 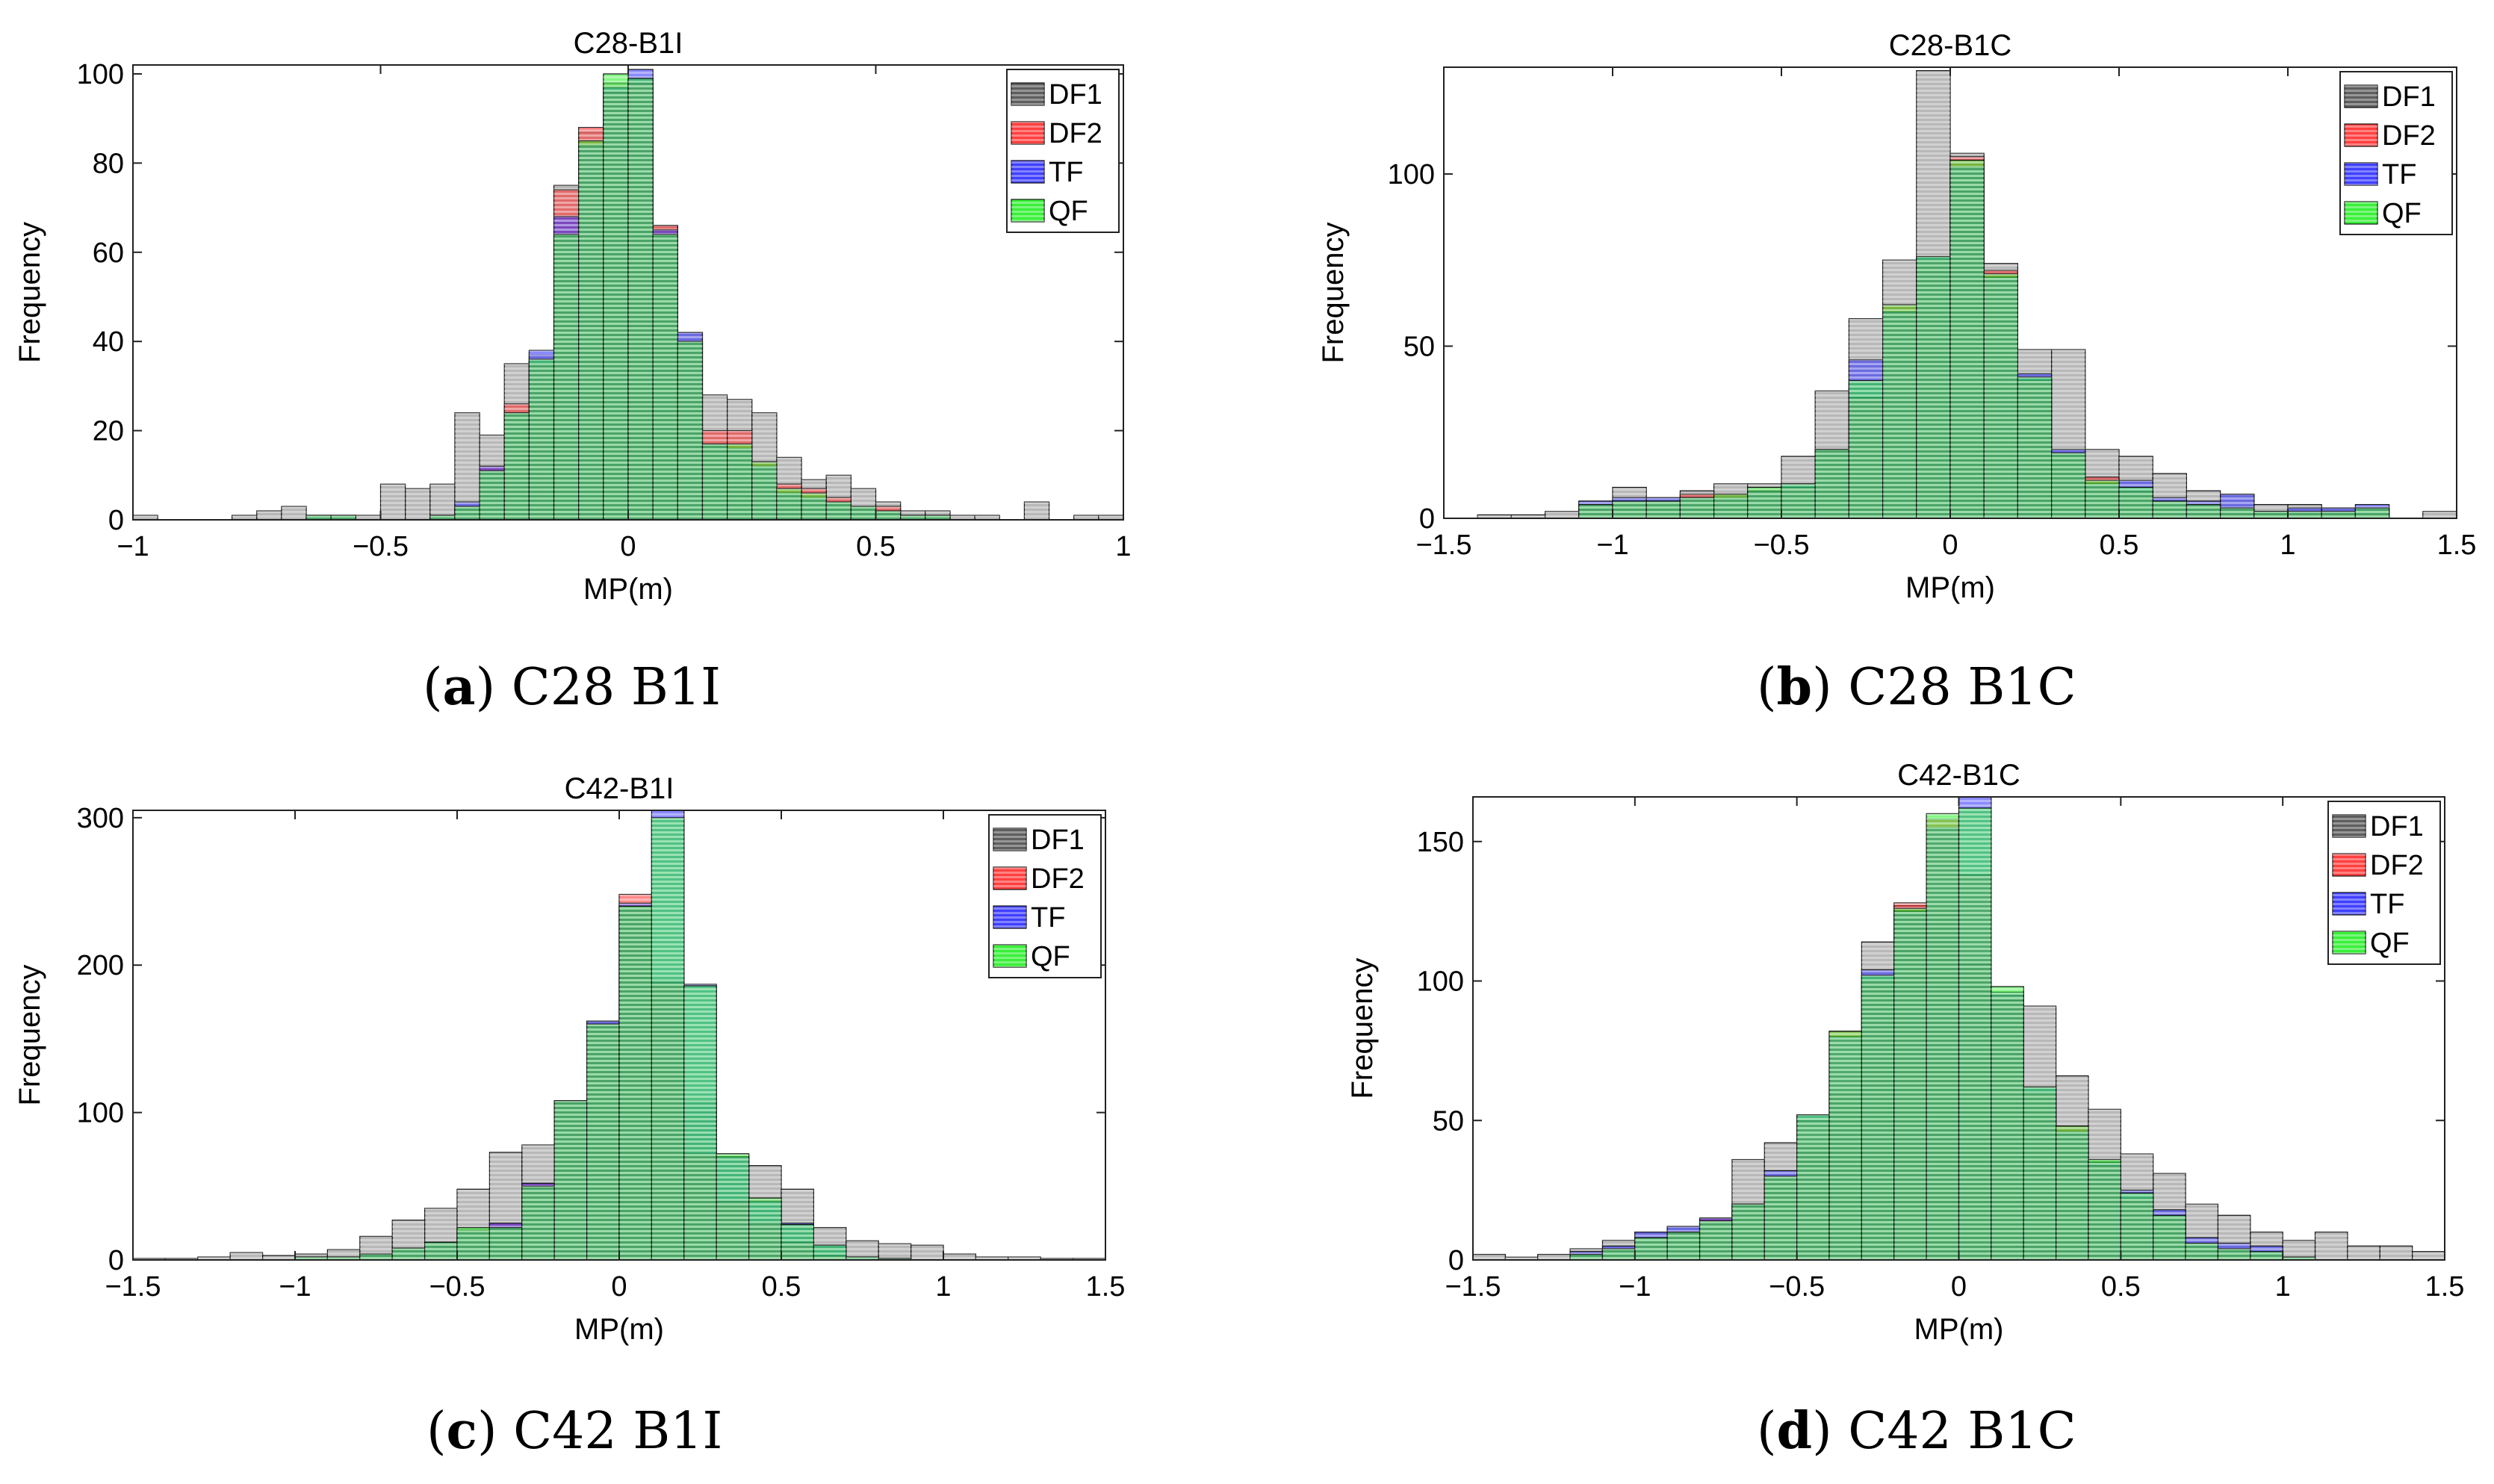 I want to click on caption-c: (c) C42 B1I, so click(x=574, y=1431).